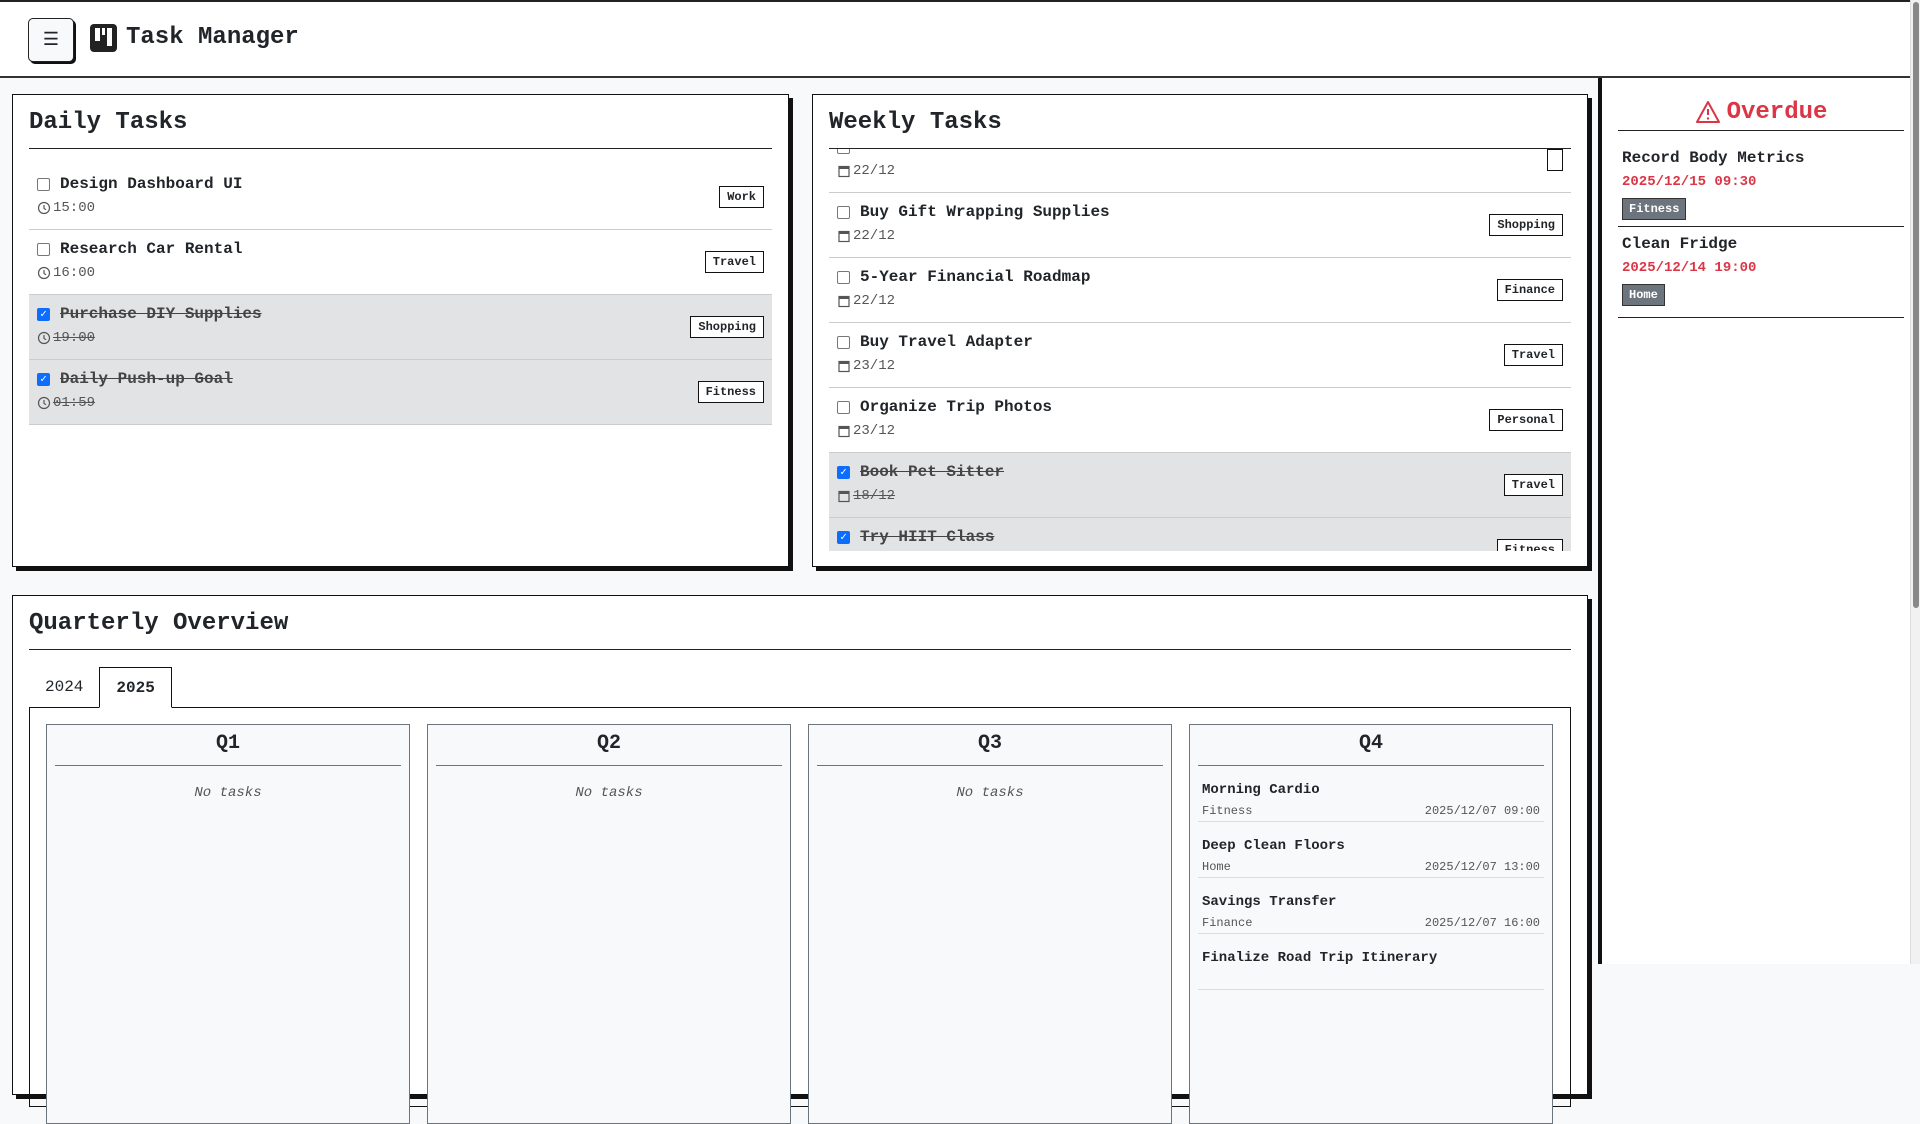 This screenshot has height=1124, width=1920. I want to click on menu-button: ☰, so click(51, 40).